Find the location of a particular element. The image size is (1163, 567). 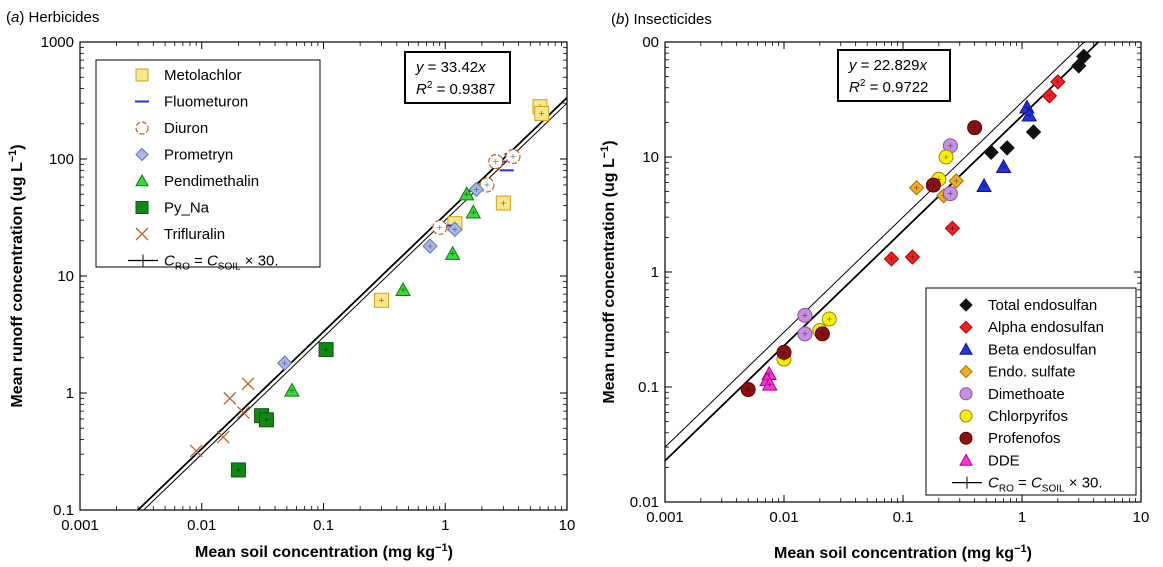

panel-a-fit-annotation is located at coordinates (457, 77).